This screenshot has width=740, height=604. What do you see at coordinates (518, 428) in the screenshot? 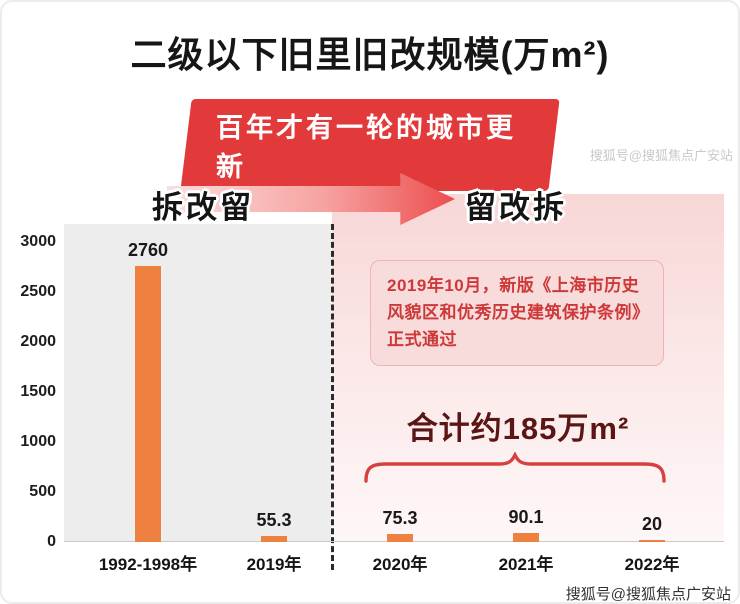
I see `total-label: 合计约185万m²` at bounding box center [518, 428].